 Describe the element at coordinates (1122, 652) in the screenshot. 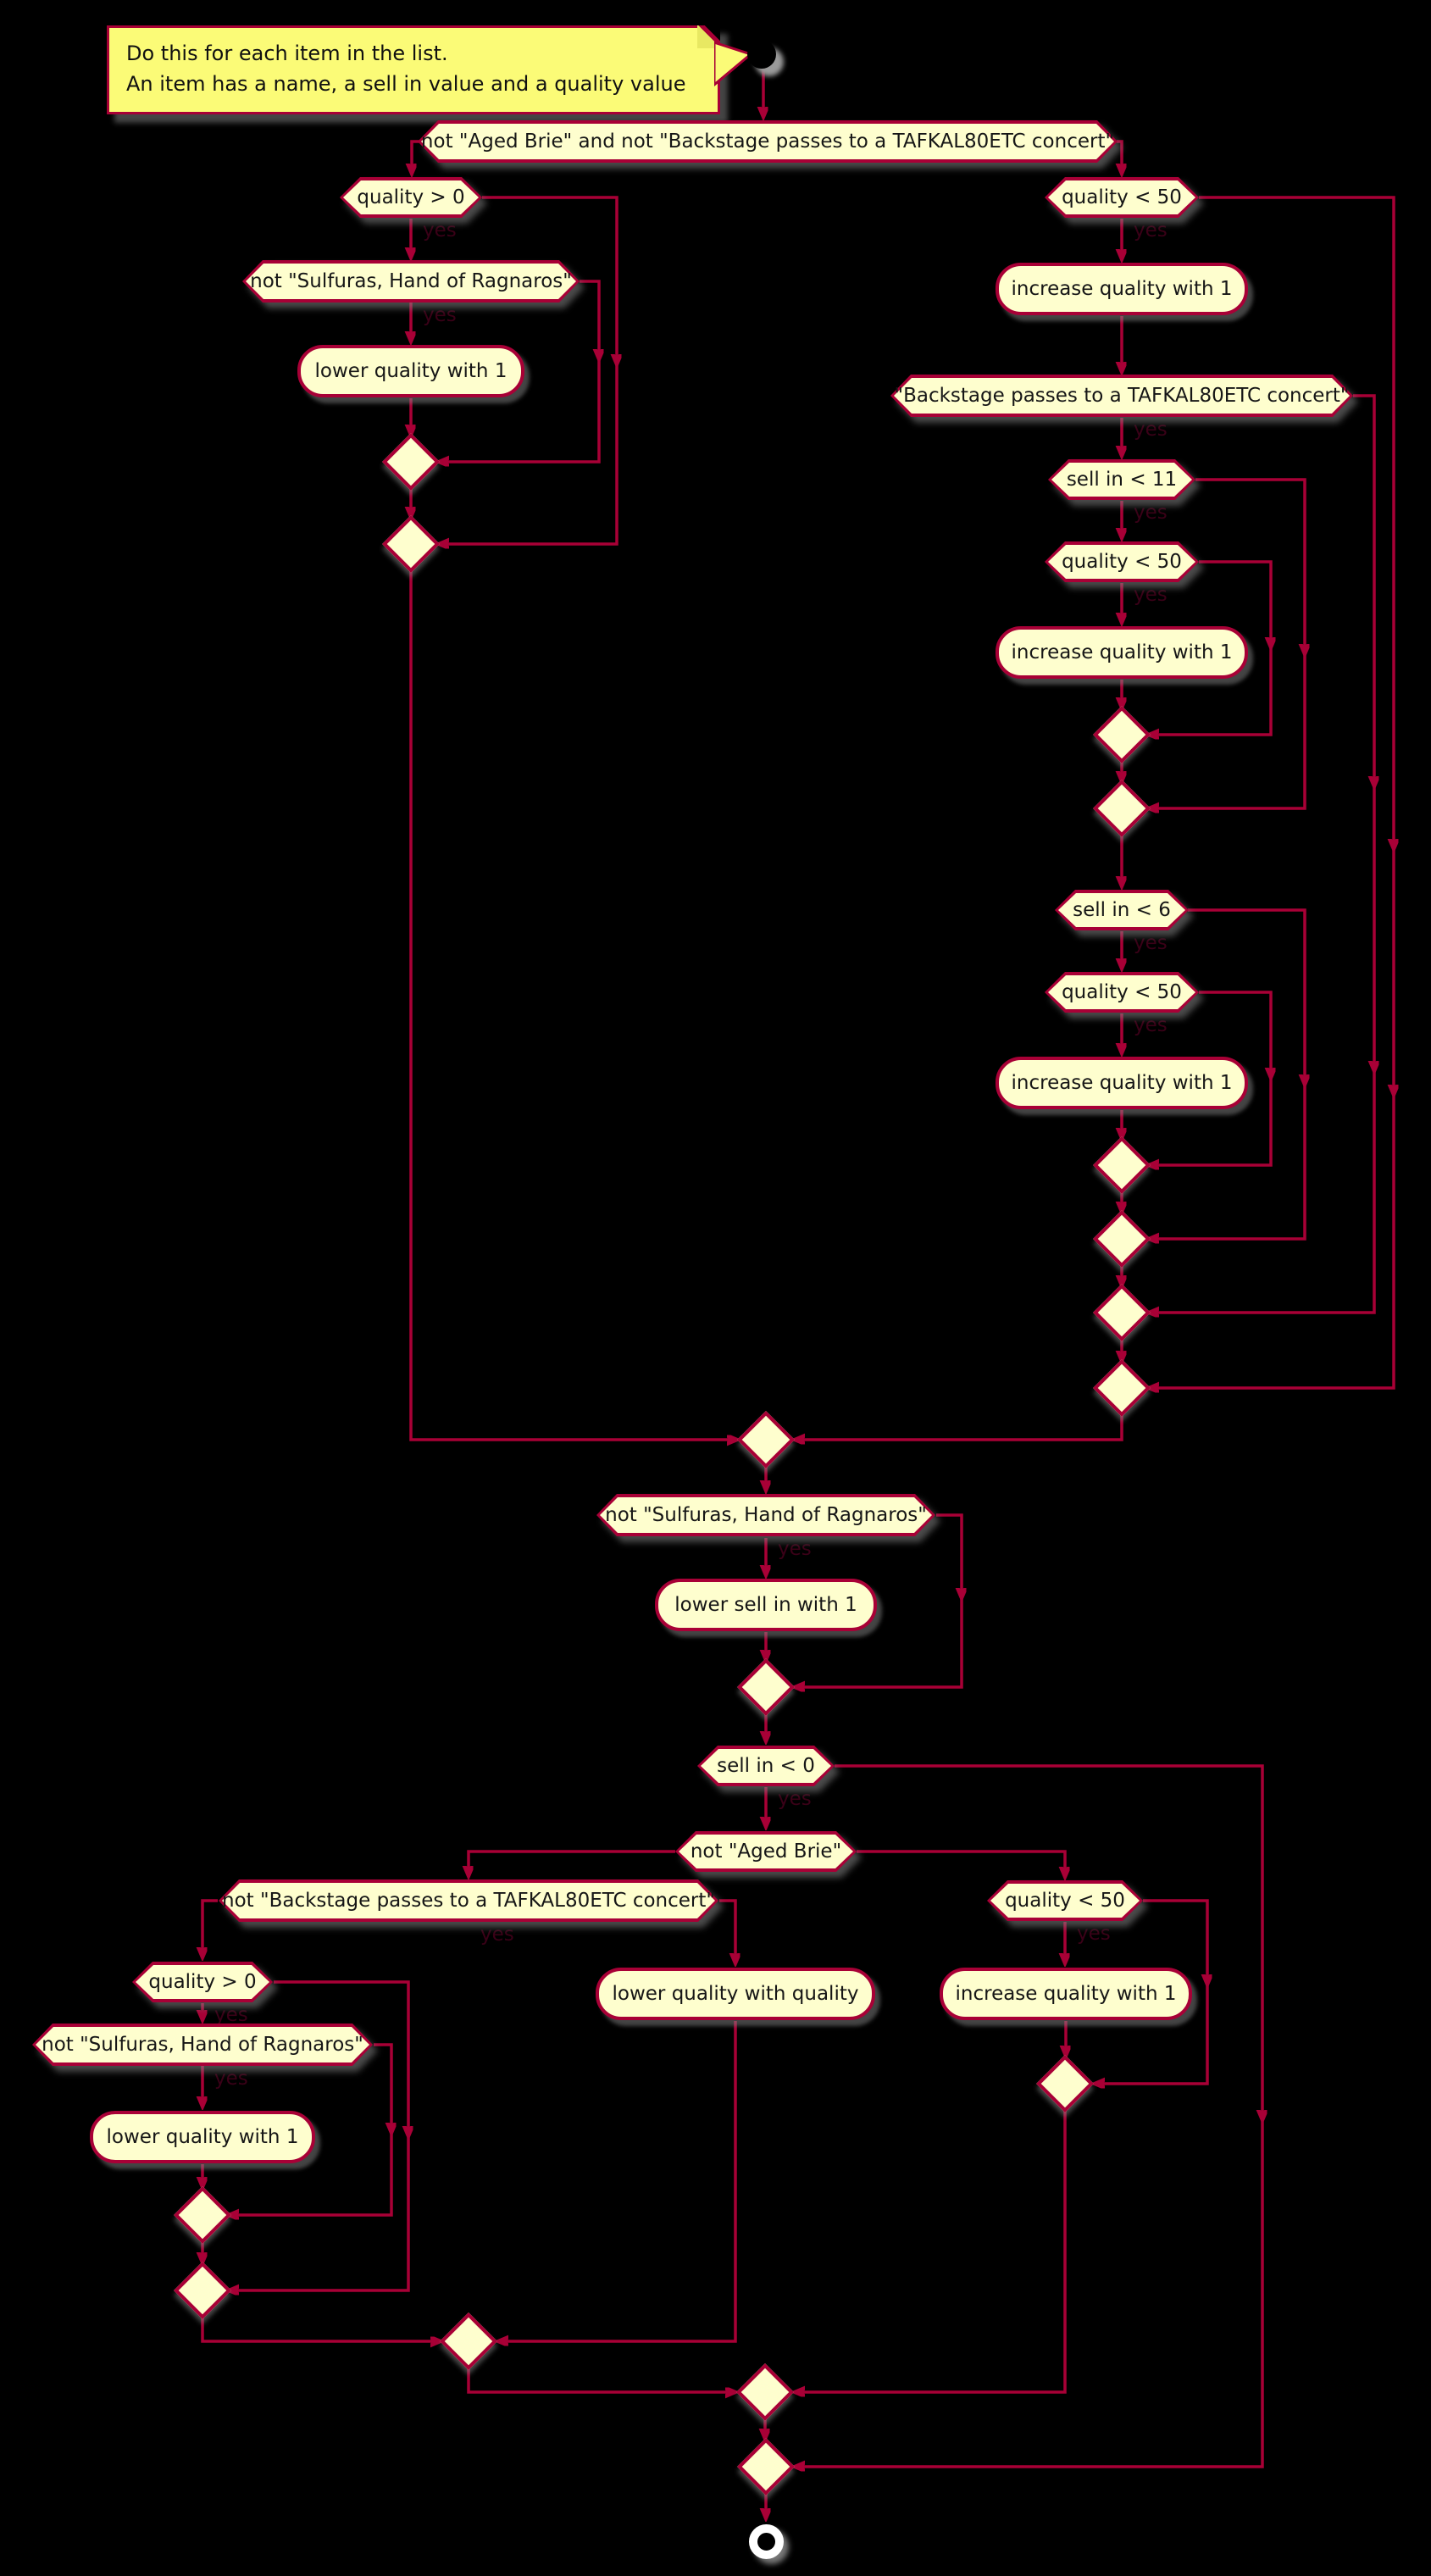

I see `activity-increase-quality-with-1-2: increase quality with 1` at that location.